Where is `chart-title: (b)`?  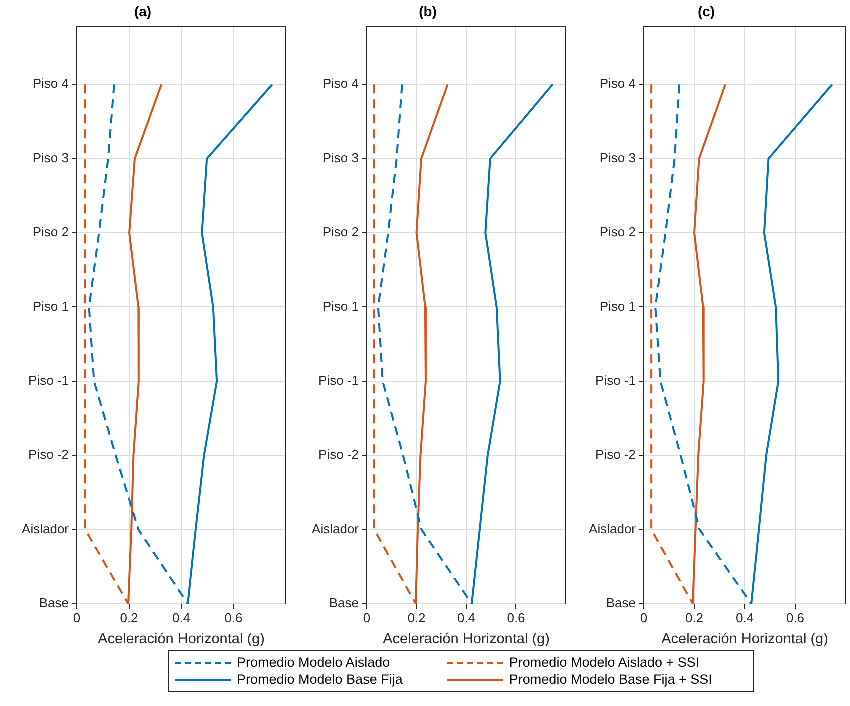
chart-title: (b) is located at coordinates (428, 11).